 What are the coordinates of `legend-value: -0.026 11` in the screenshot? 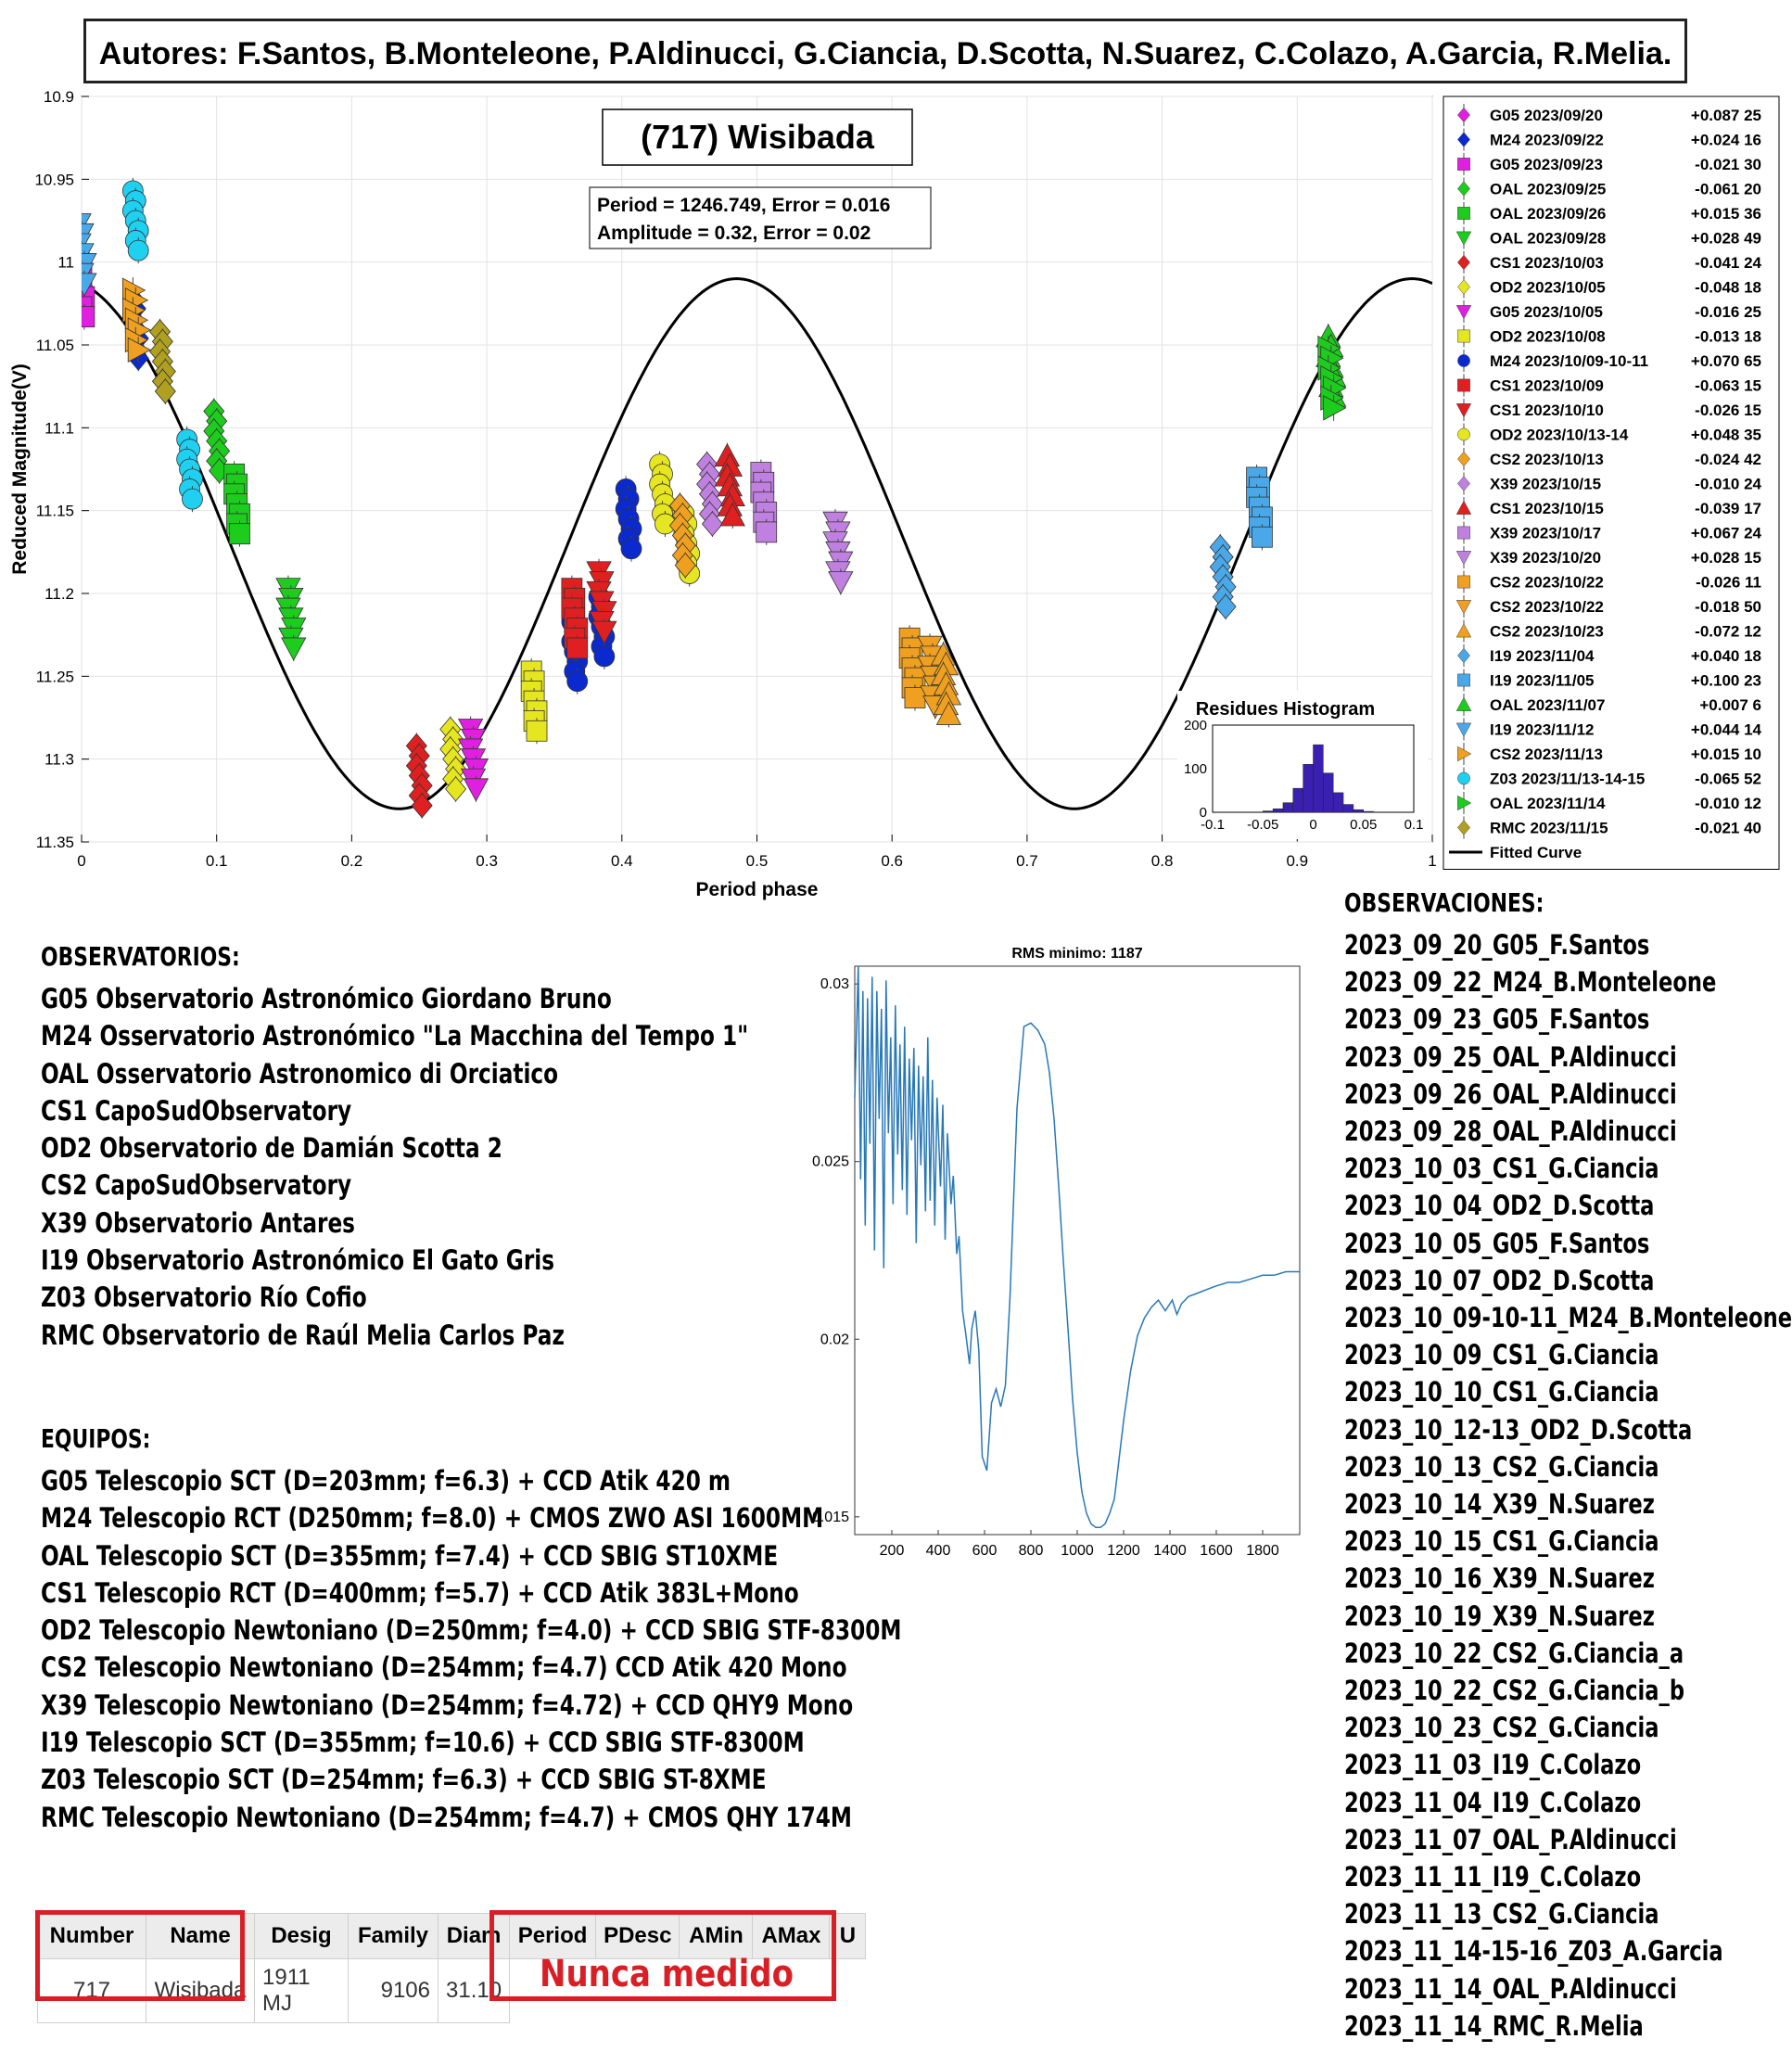 It's located at (1729, 583).